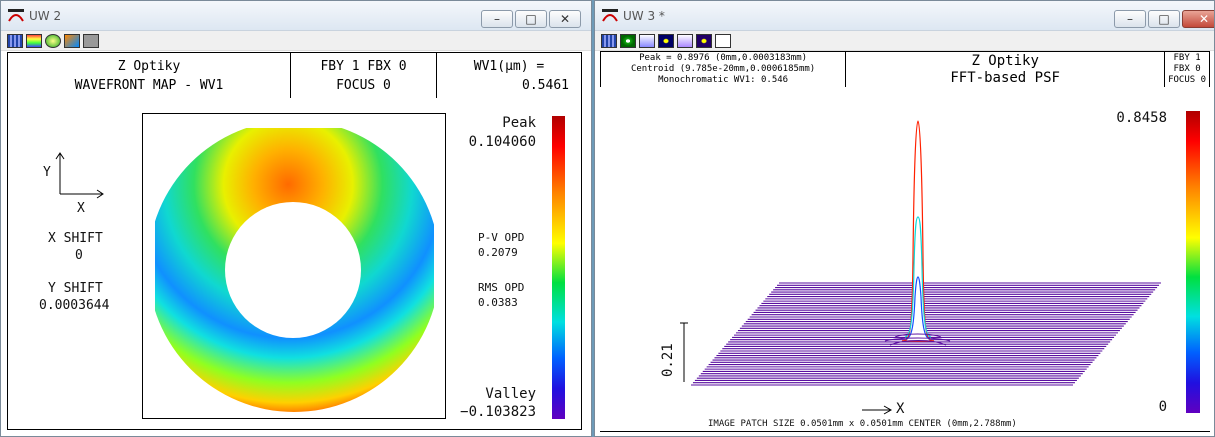 The image size is (1215, 437). I want to click on psf-mesh-lines, so click(926, 334).